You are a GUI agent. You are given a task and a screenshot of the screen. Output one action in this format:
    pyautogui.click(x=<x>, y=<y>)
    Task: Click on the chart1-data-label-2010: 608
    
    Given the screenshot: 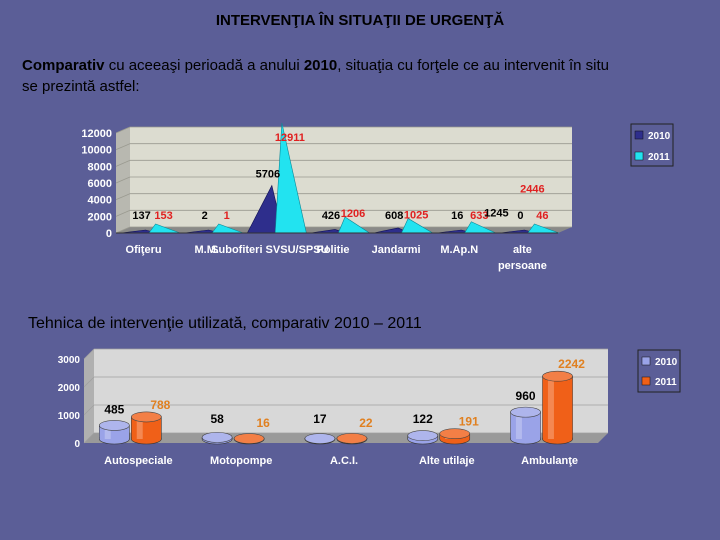 What is the action you would take?
    pyautogui.click(x=394, y=216)
    